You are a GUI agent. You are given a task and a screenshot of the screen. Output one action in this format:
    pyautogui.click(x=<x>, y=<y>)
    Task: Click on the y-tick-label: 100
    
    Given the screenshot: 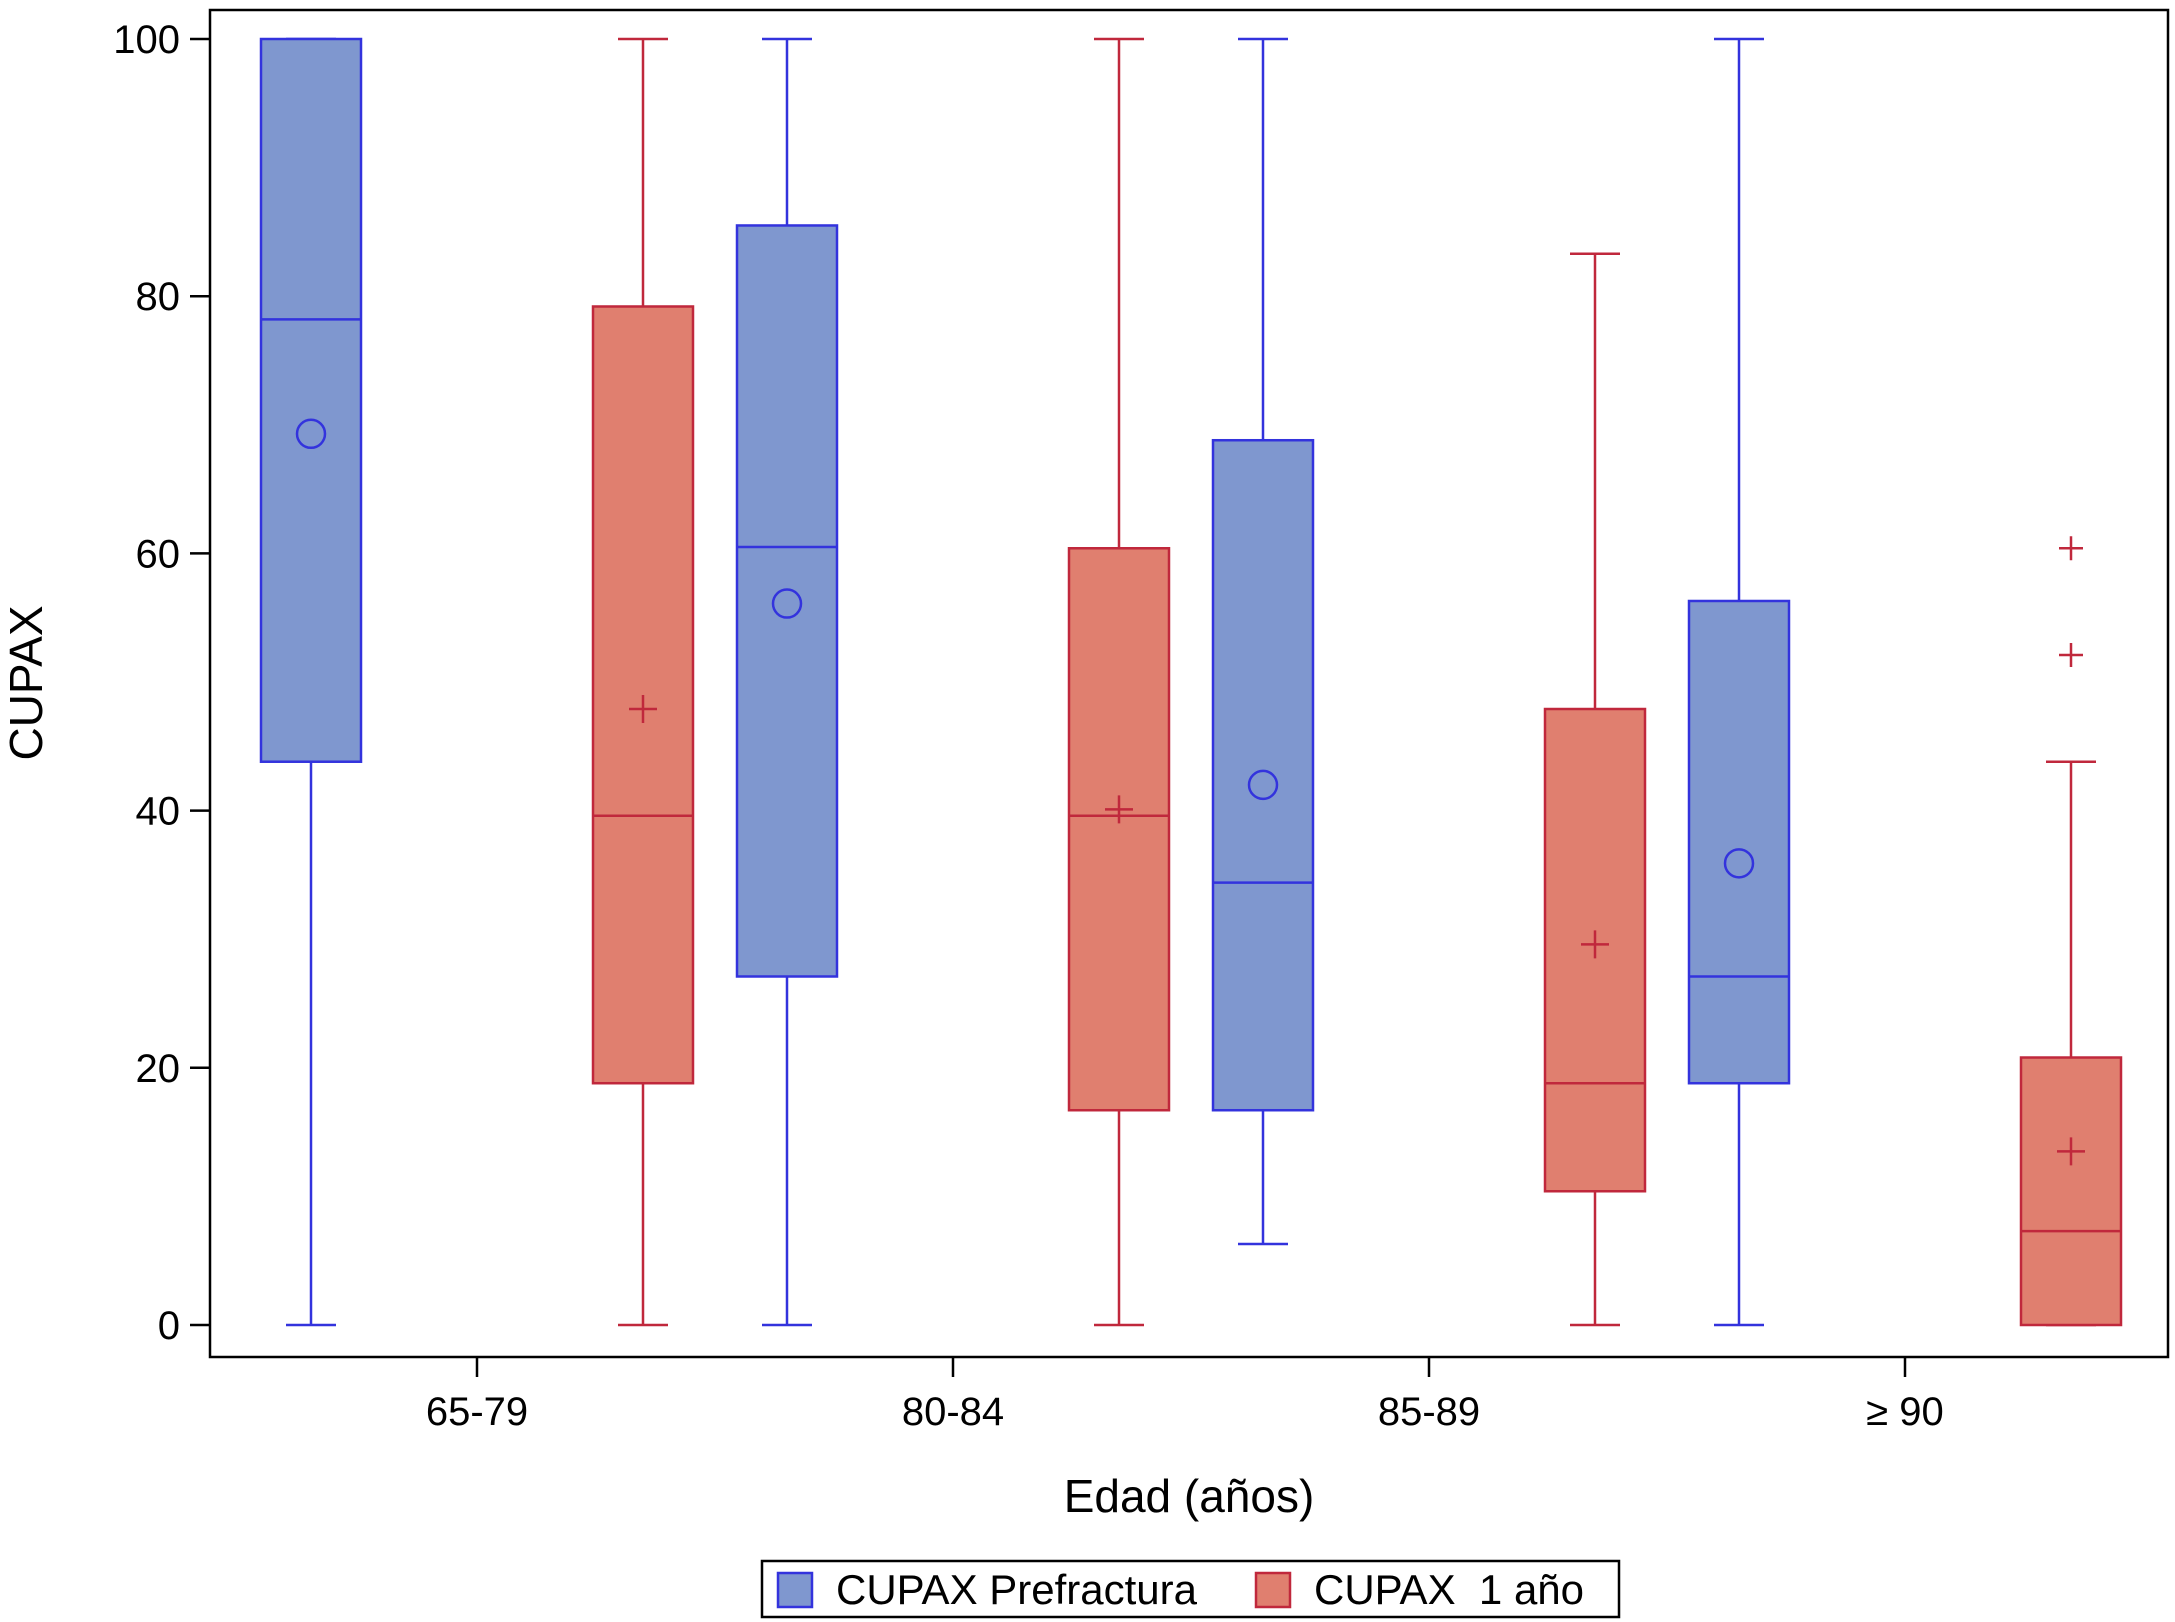 What is the action you would take?
    pyautogui.click(x=146, y=40)
    